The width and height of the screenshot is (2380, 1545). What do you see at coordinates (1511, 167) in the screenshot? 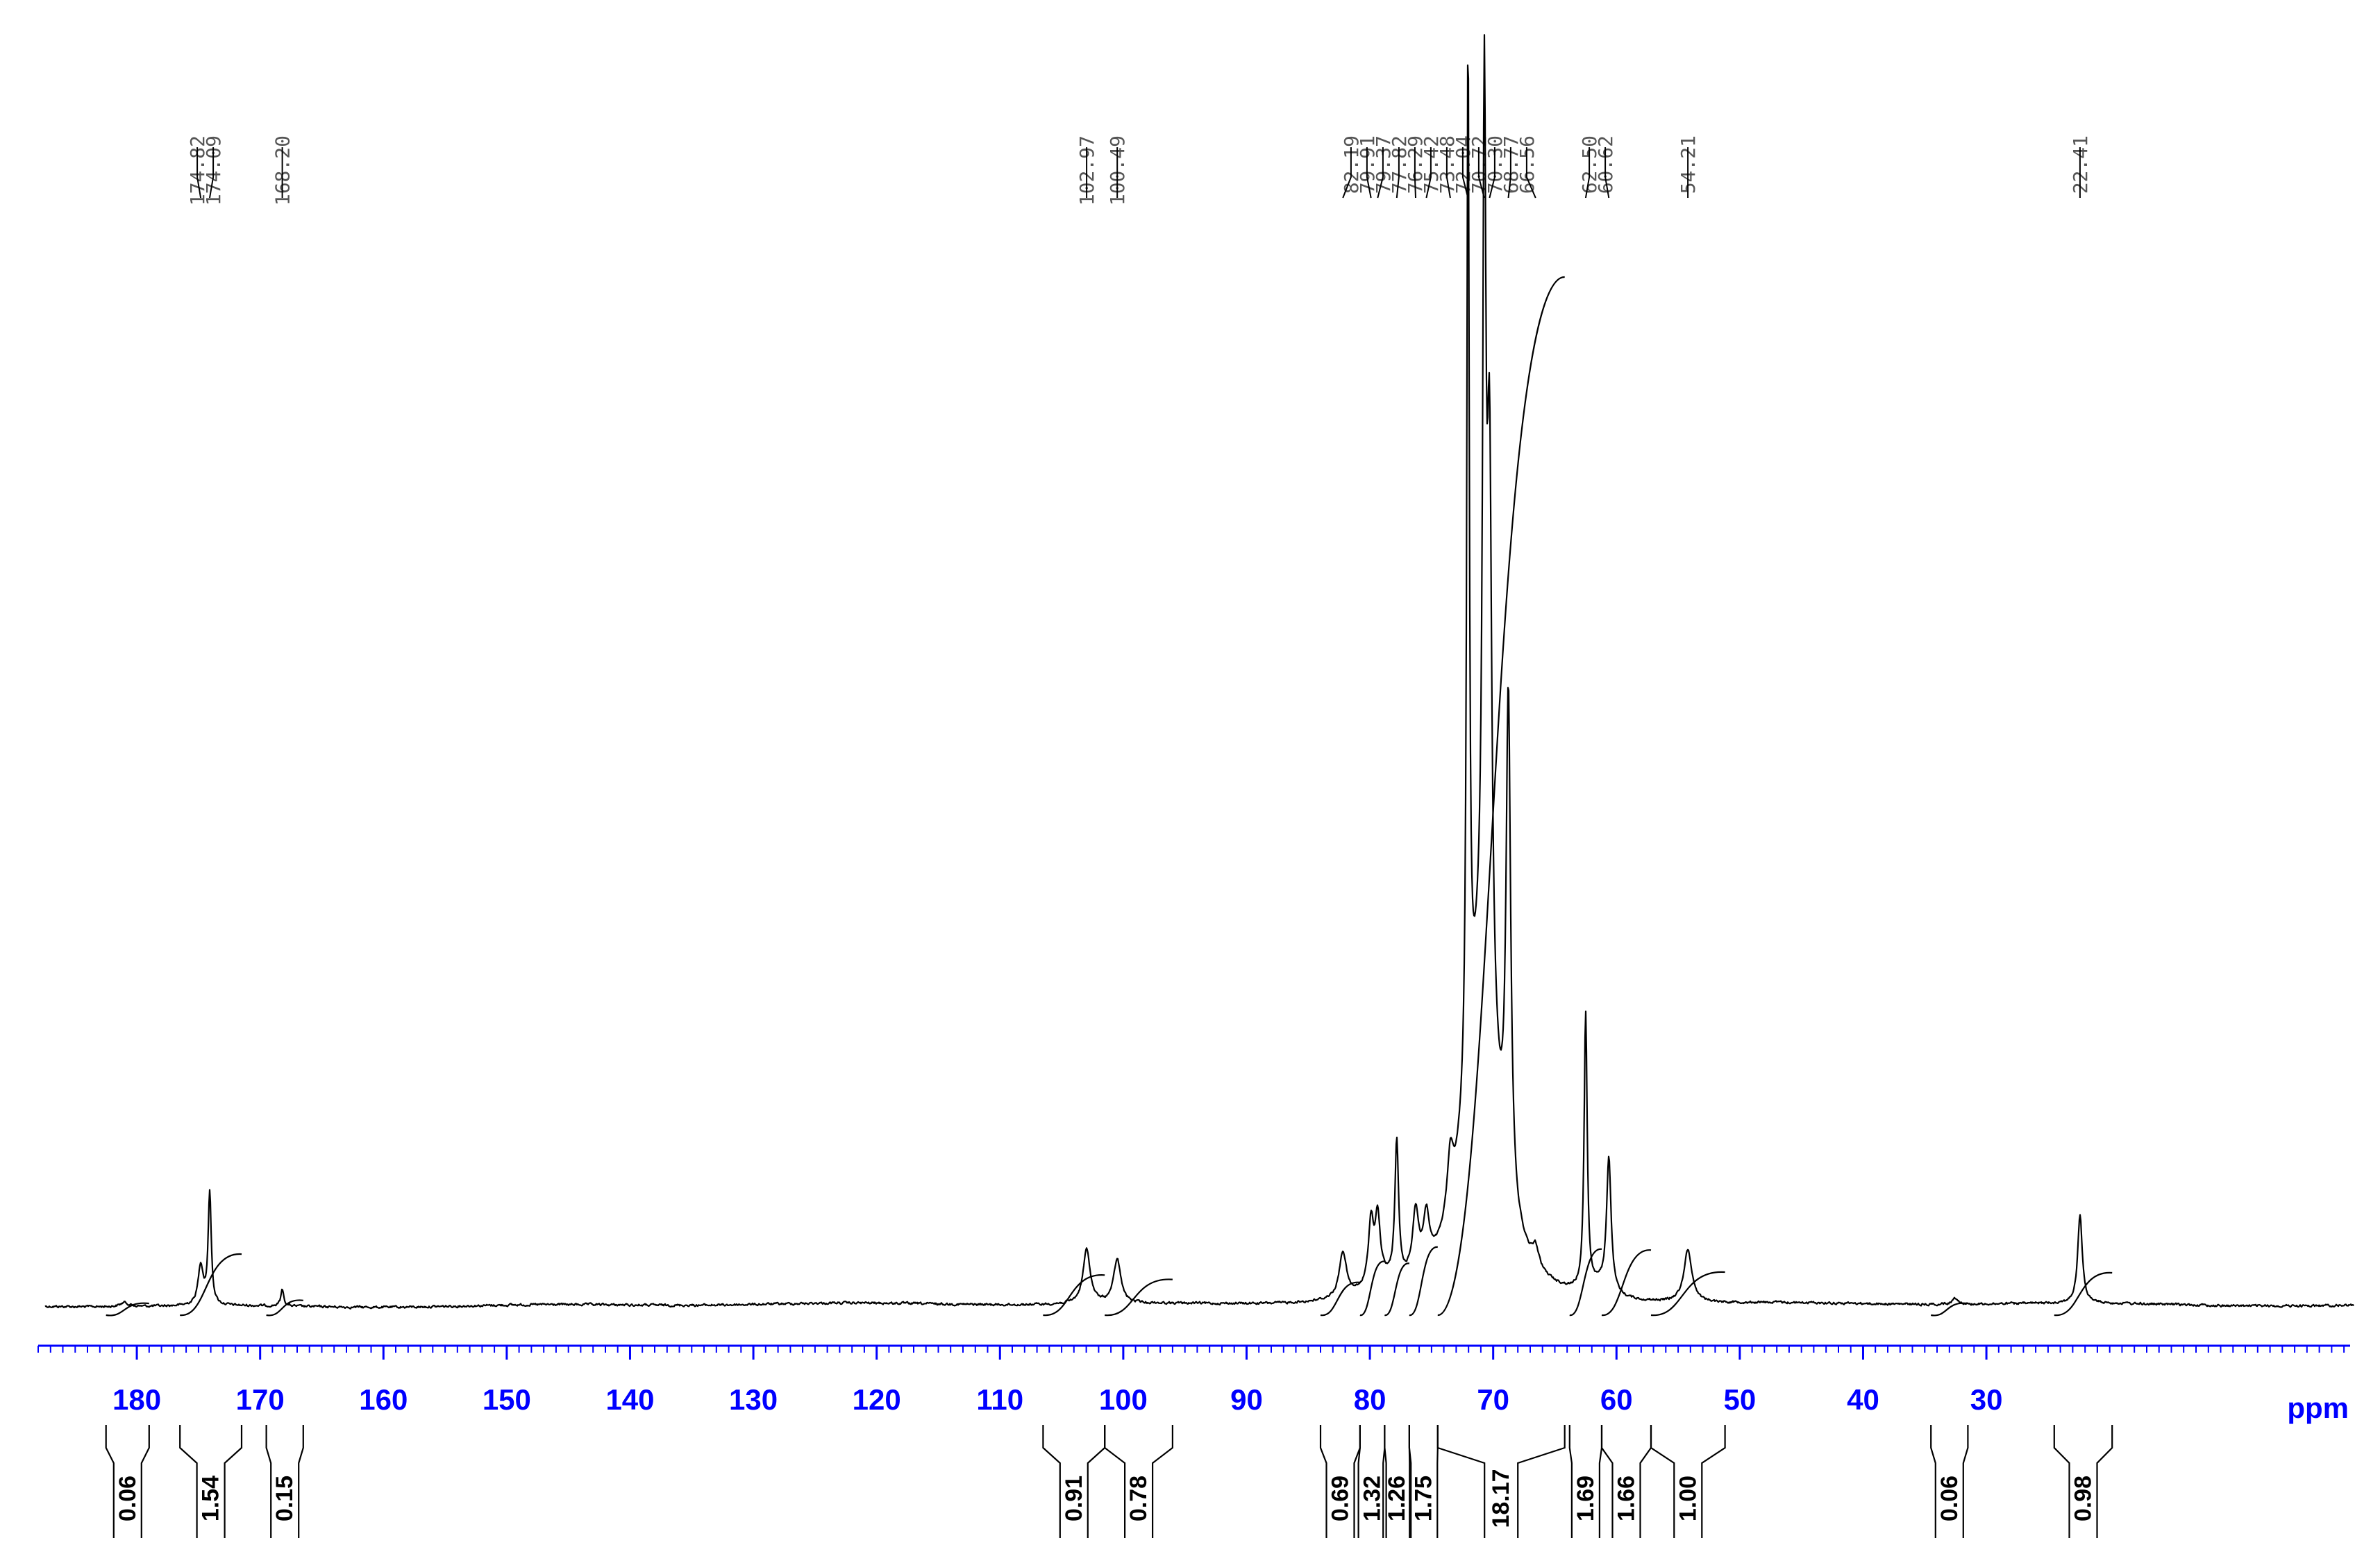
I see `peak-label: 68.77` at bounding box center [1511, 167].